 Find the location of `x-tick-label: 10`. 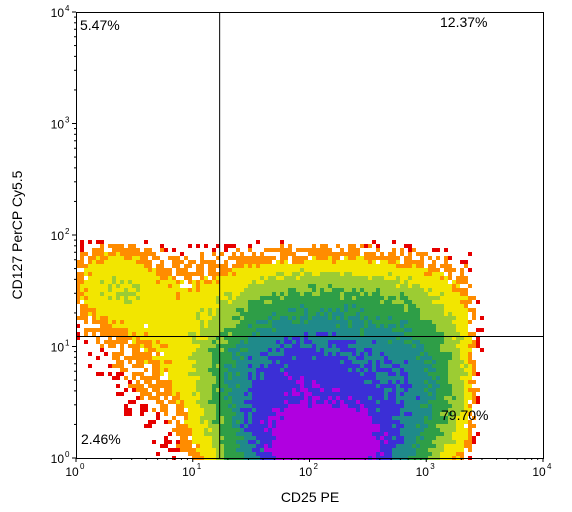

x-tick-label: 10 is located at coordinates (539, 472).